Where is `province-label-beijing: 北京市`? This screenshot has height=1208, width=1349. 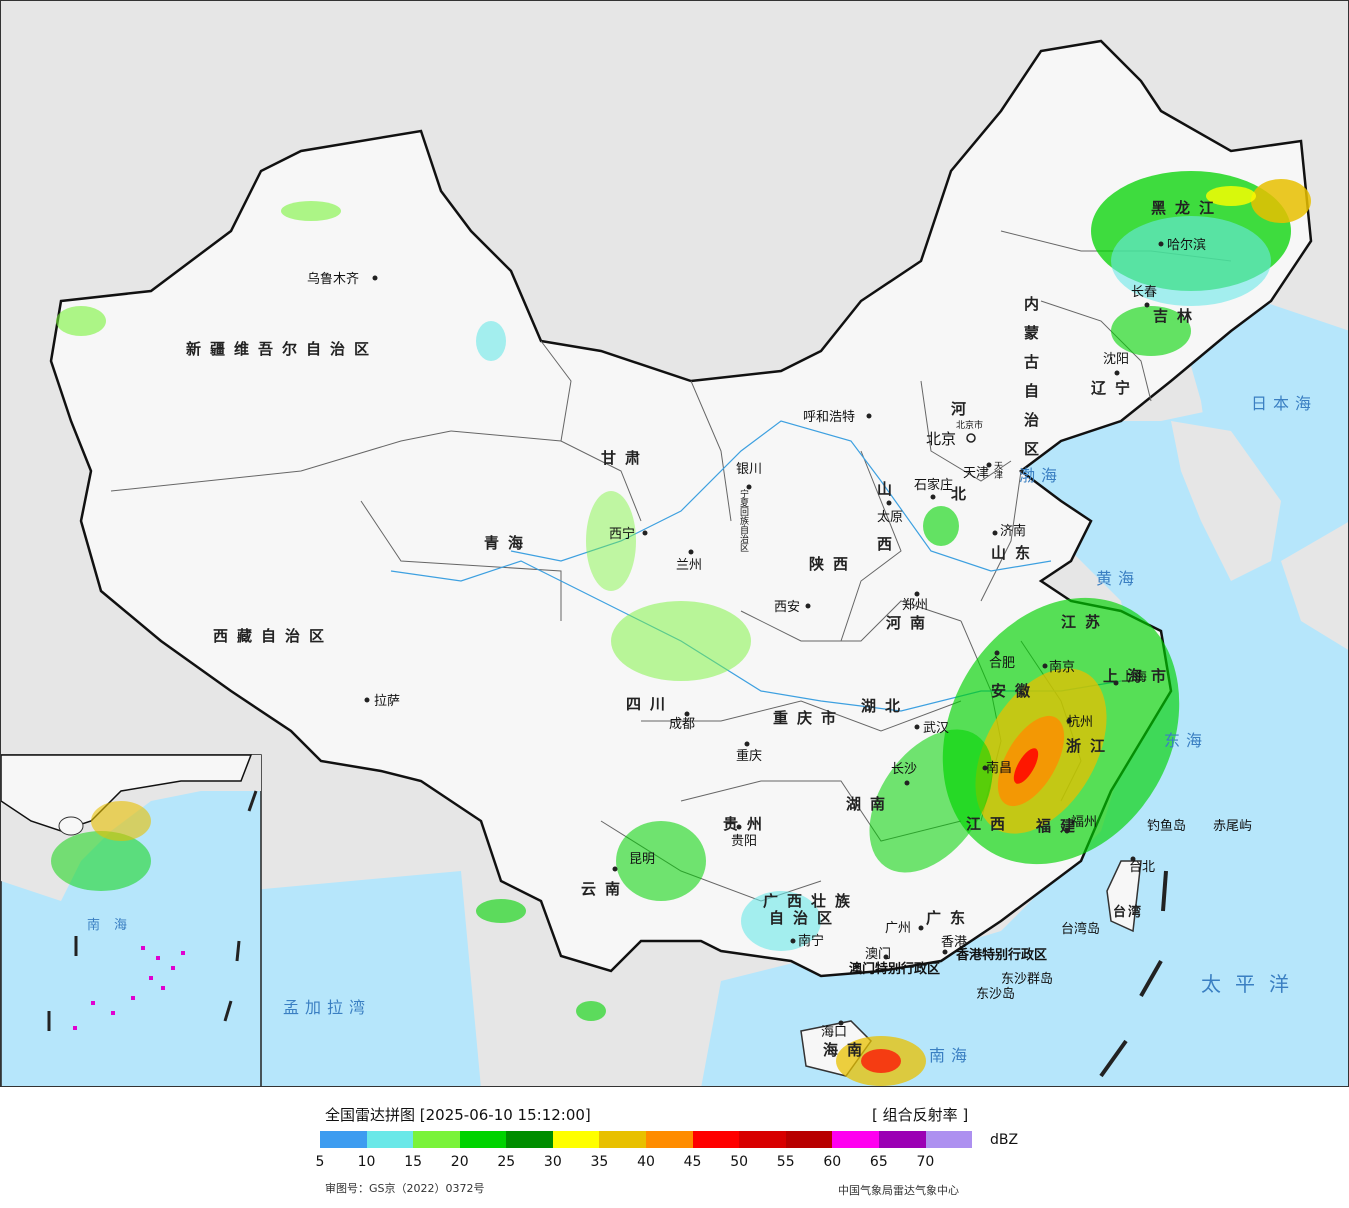
province-label-beijing: 北京市 is located at coordinates (969, 425).